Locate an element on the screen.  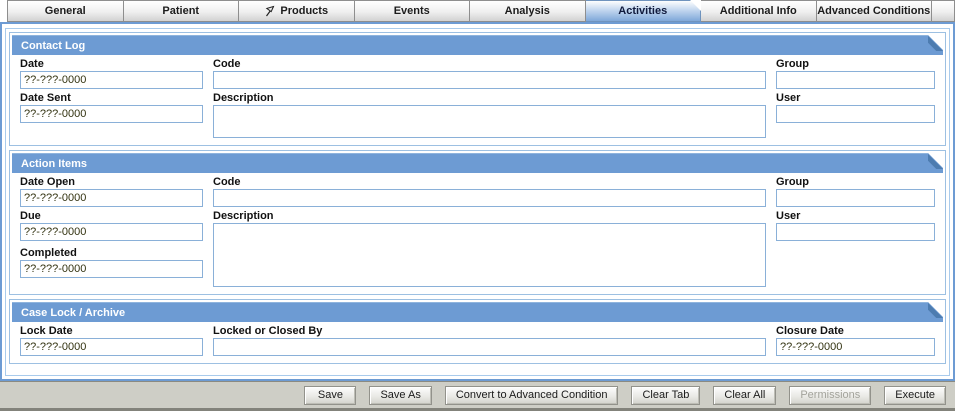
field-date-open: Date Open is located at coordinates (111, 190).